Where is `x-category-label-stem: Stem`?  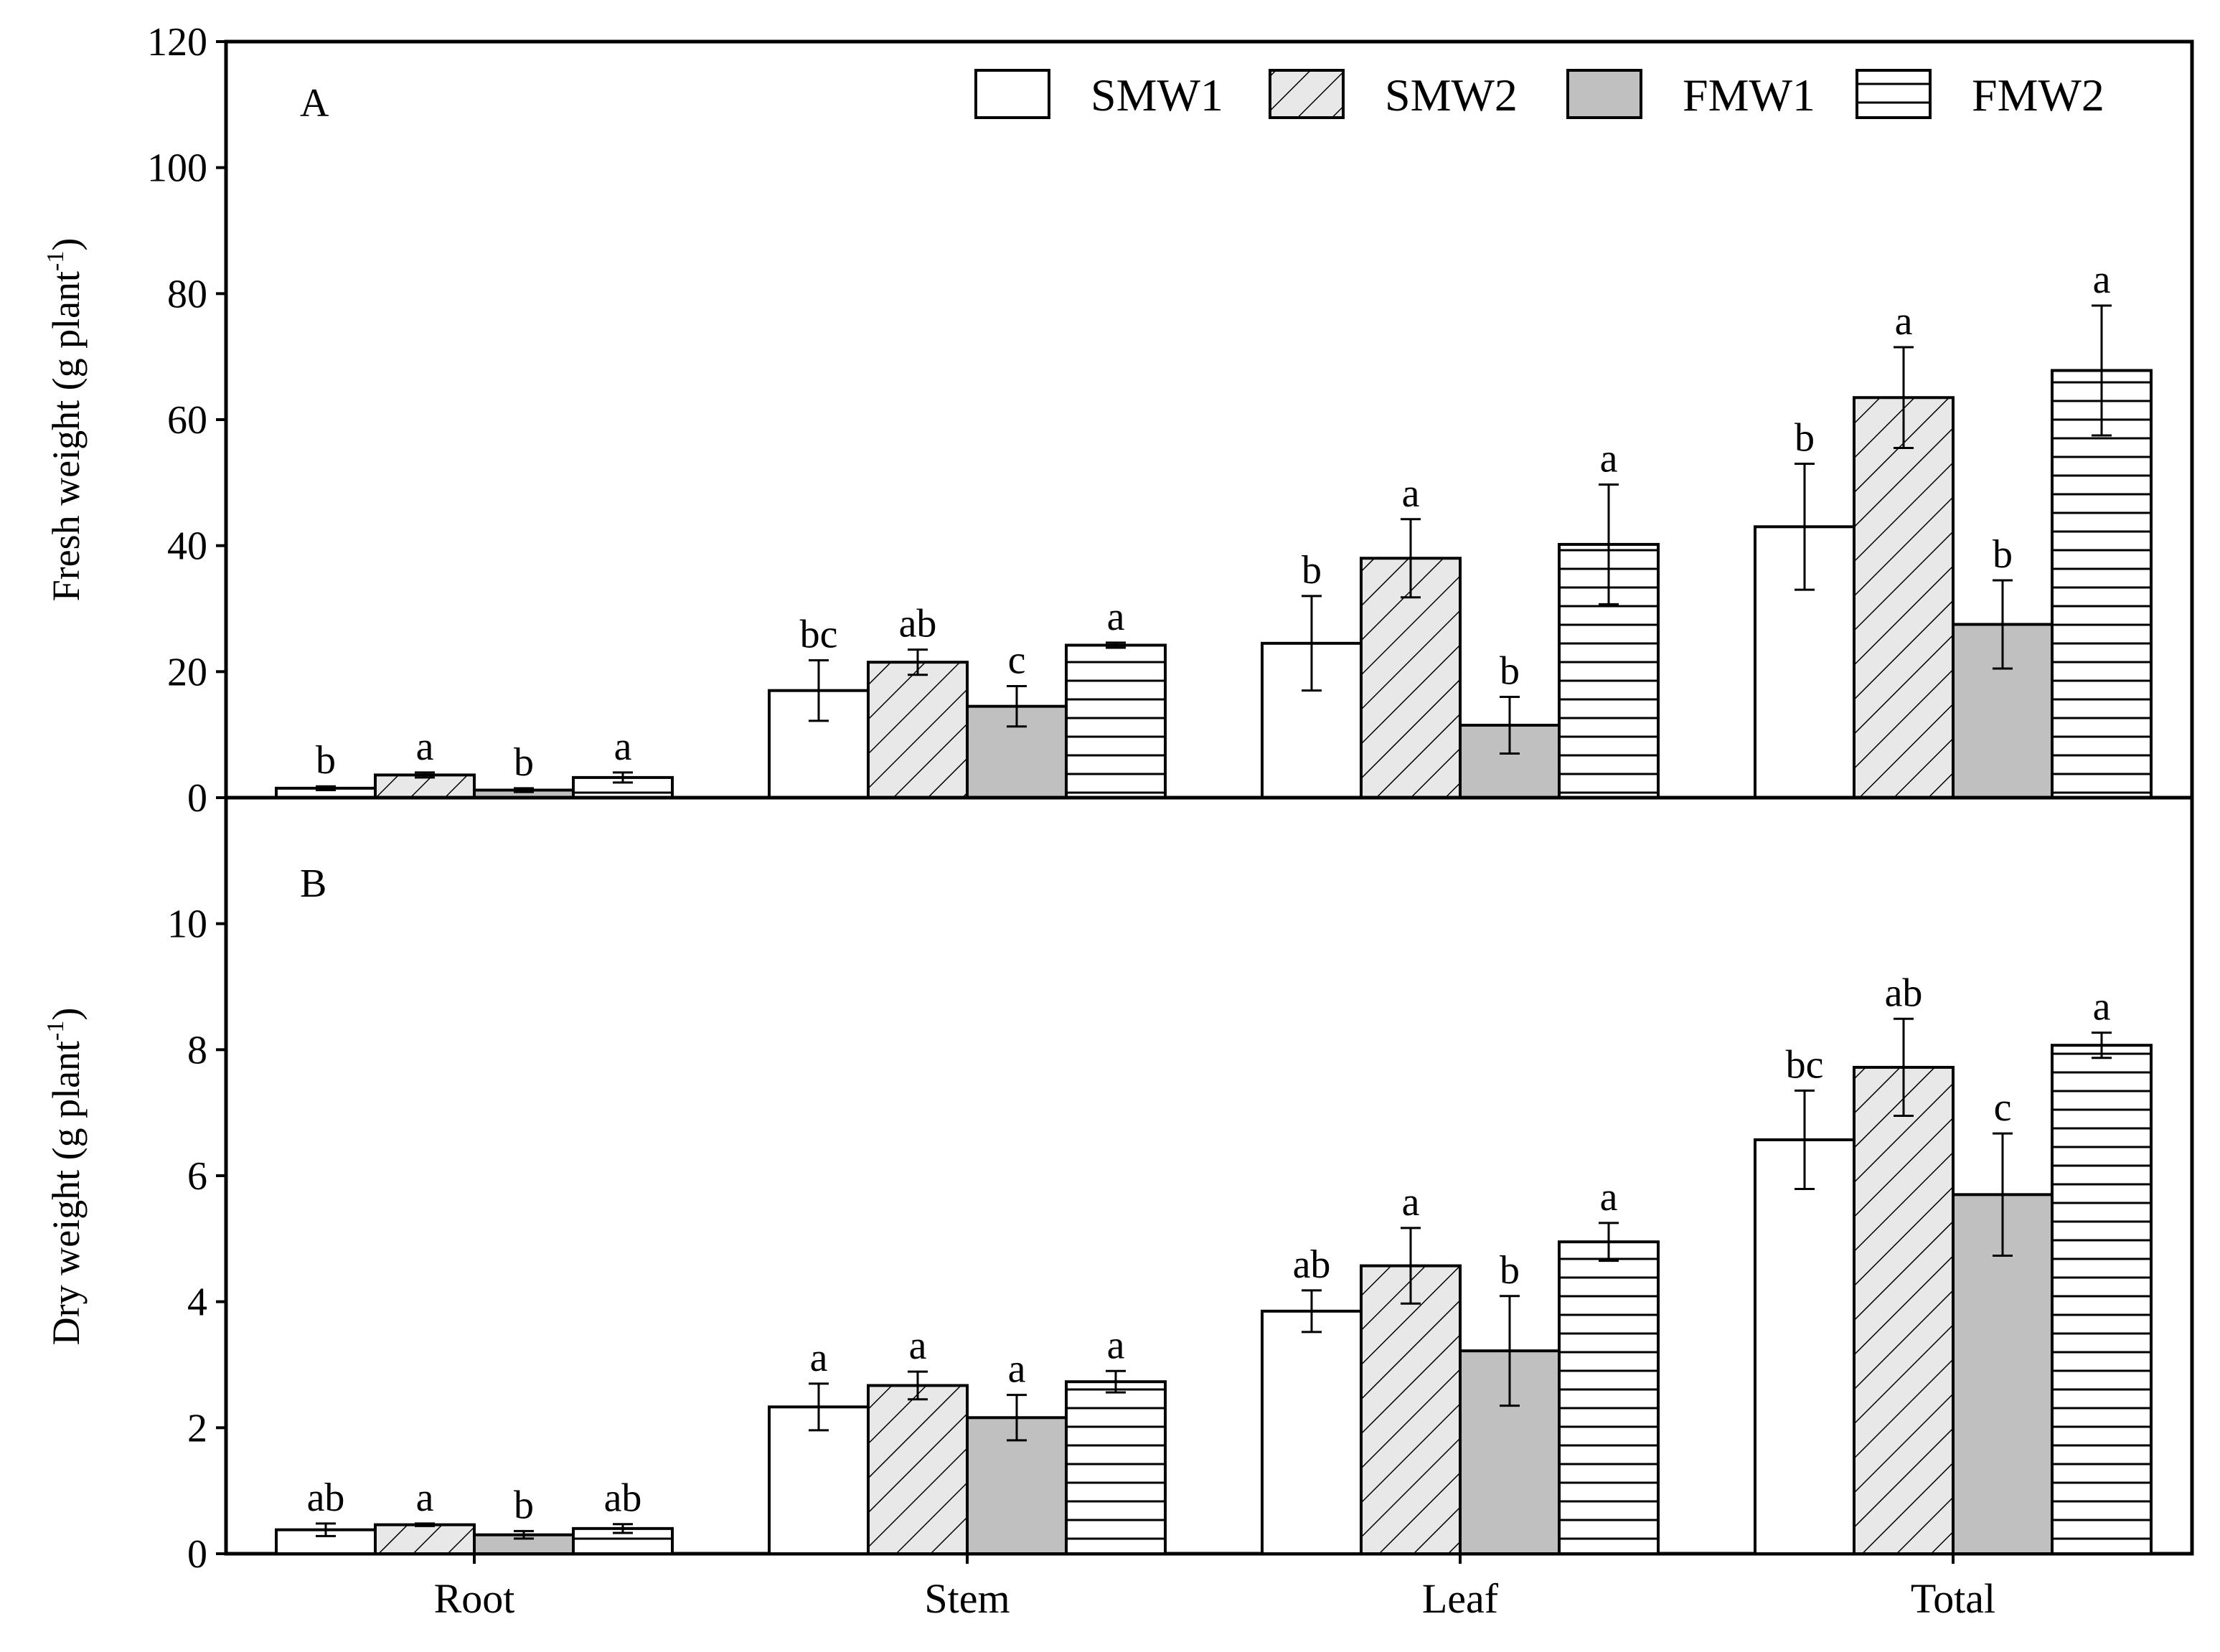 x-category-label-stem: Stem is located at coordinates (967, 1599).